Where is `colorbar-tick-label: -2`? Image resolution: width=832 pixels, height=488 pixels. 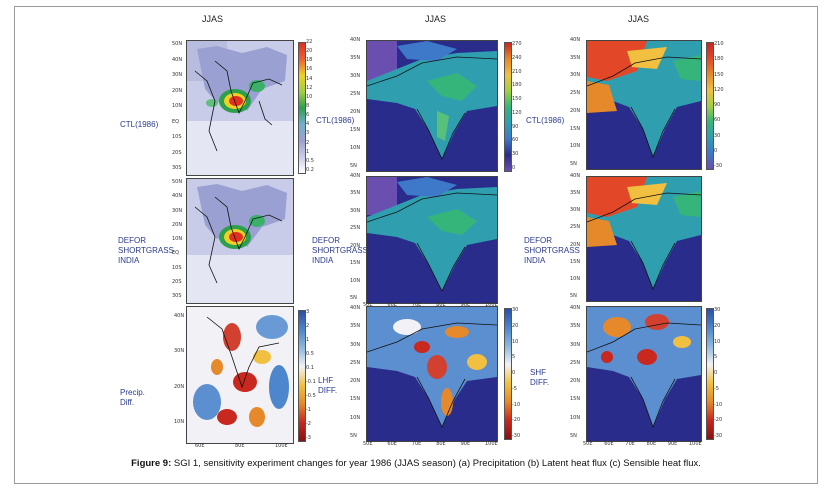
colorbar-tick-label: -2 is located at coordinates (308, 424).